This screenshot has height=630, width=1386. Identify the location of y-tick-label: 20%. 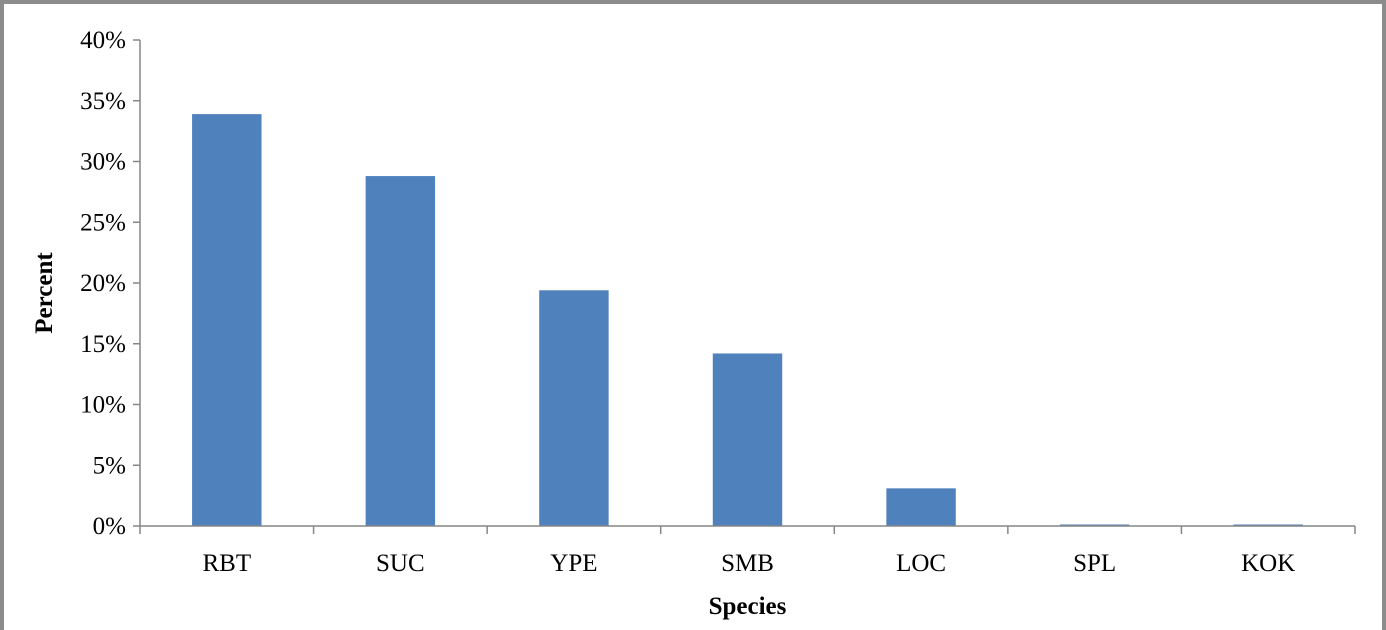
(103, 283).